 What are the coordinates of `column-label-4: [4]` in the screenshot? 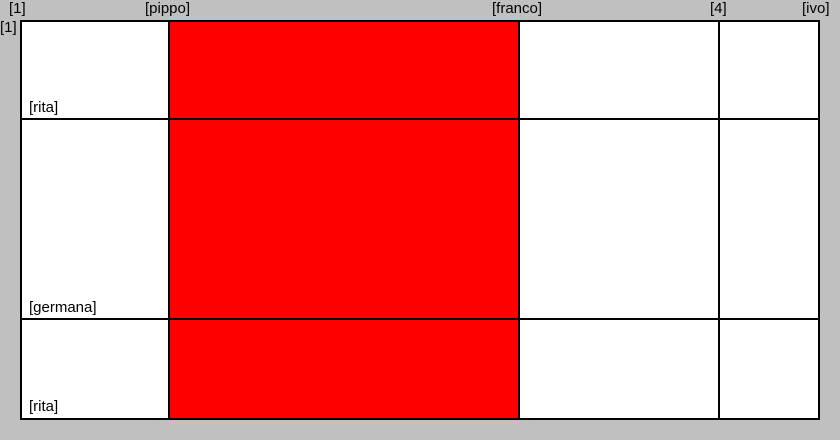 It's located at (718, 8).